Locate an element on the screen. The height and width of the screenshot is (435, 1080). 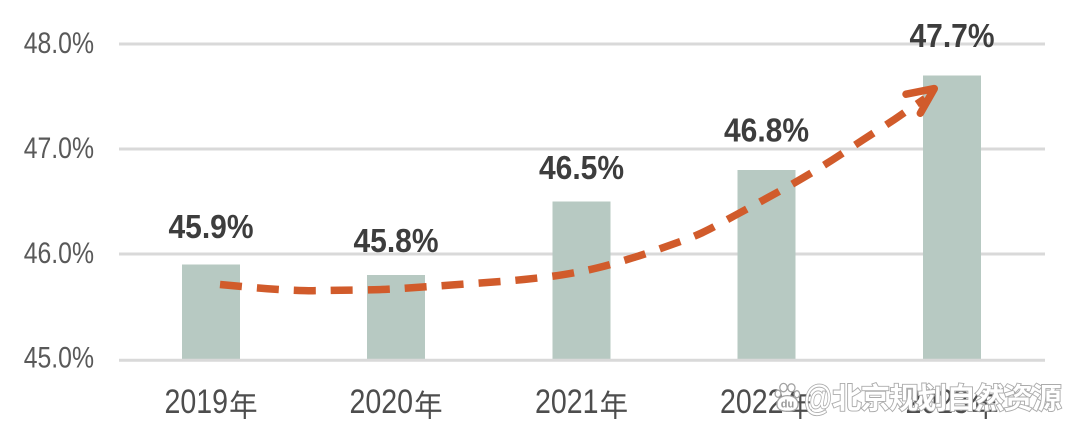
svg-text: 47.0% is located at coordinates (59, 148).